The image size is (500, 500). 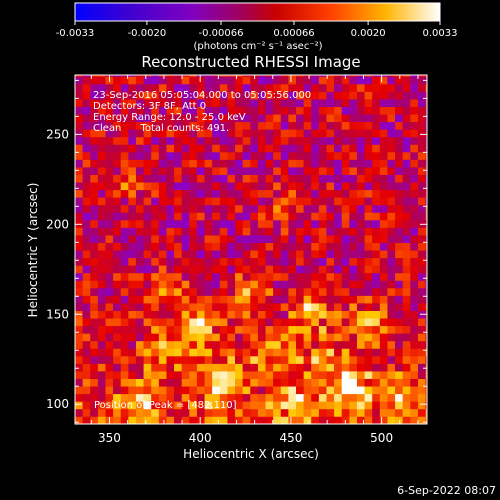 I want to click on x-axis-label: Heliocentric X (arcsec), so click(x=251, y=454).